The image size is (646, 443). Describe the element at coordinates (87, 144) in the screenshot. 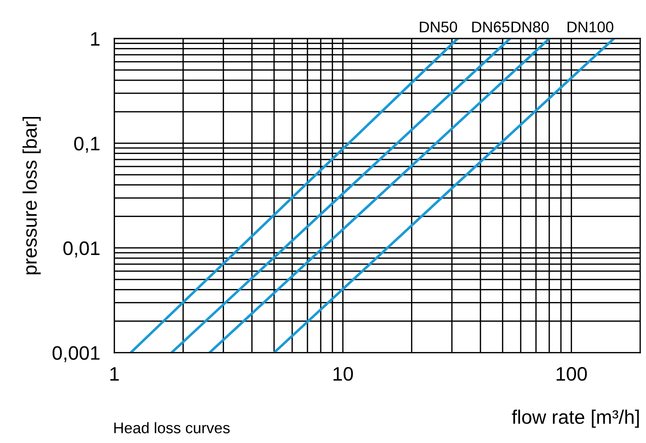

I see `y-tick-label: 0,1` at that location.